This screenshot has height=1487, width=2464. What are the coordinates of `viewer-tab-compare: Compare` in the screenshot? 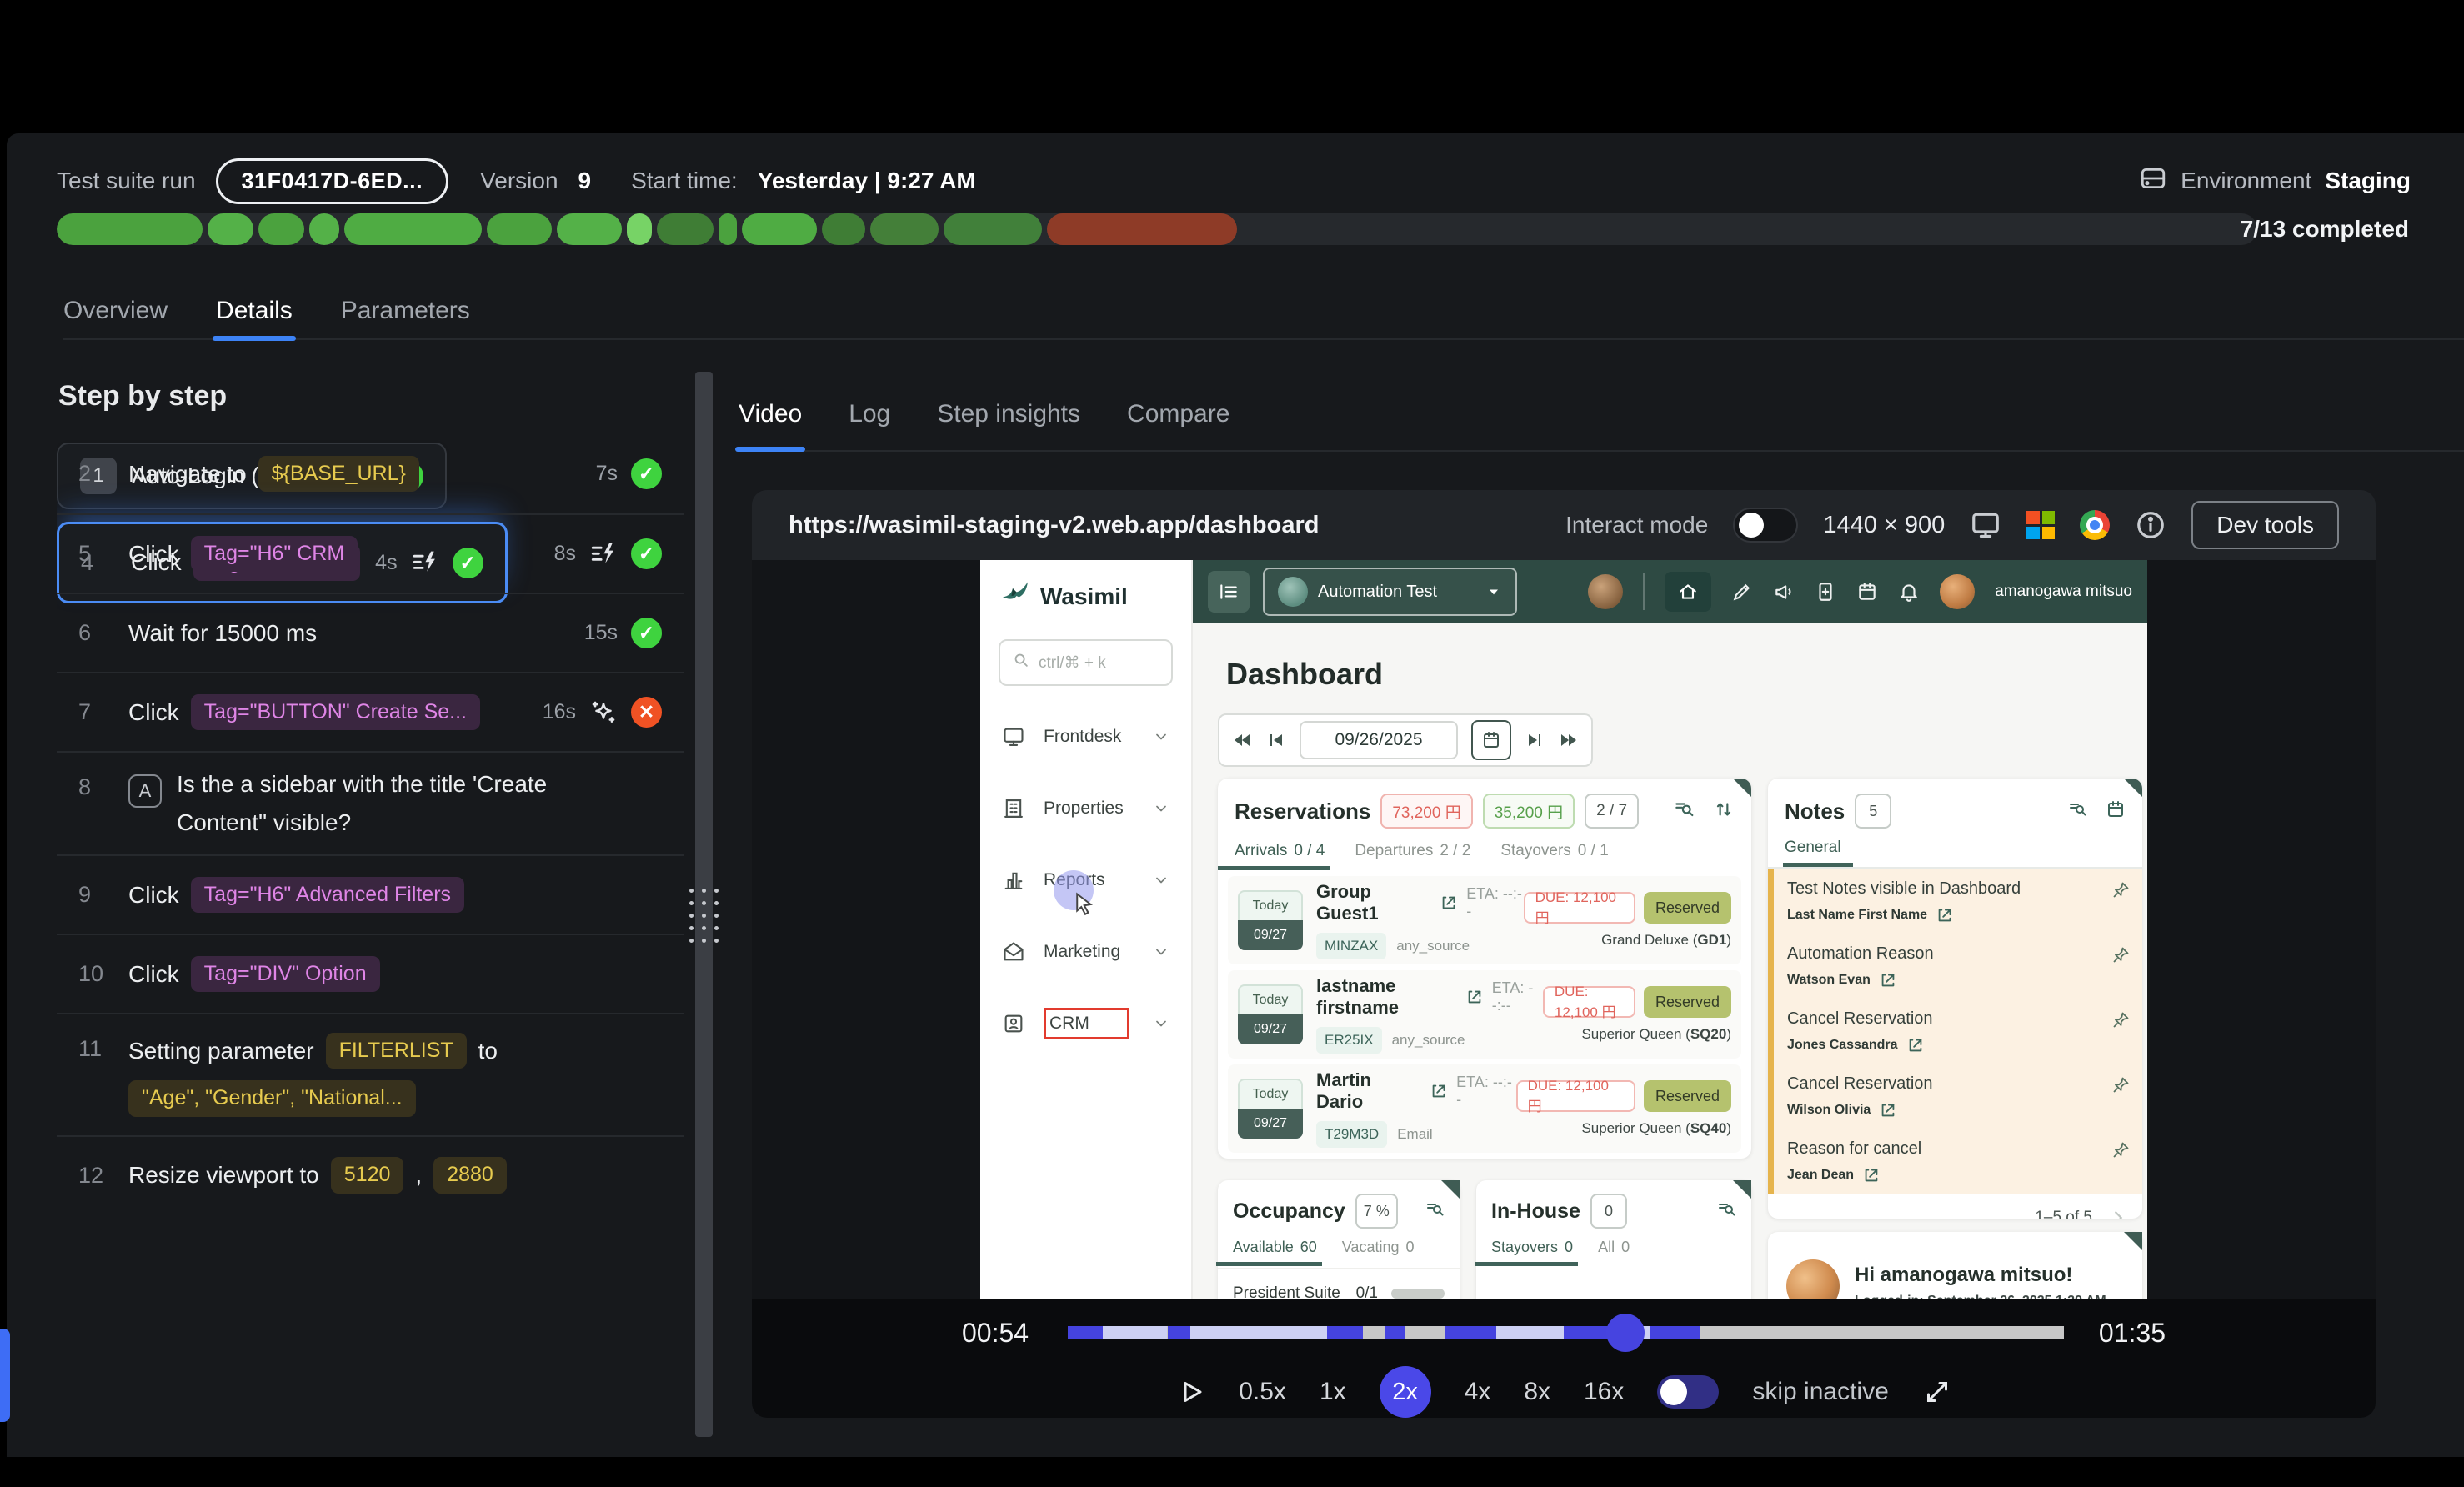 It's located at (1178, 414).